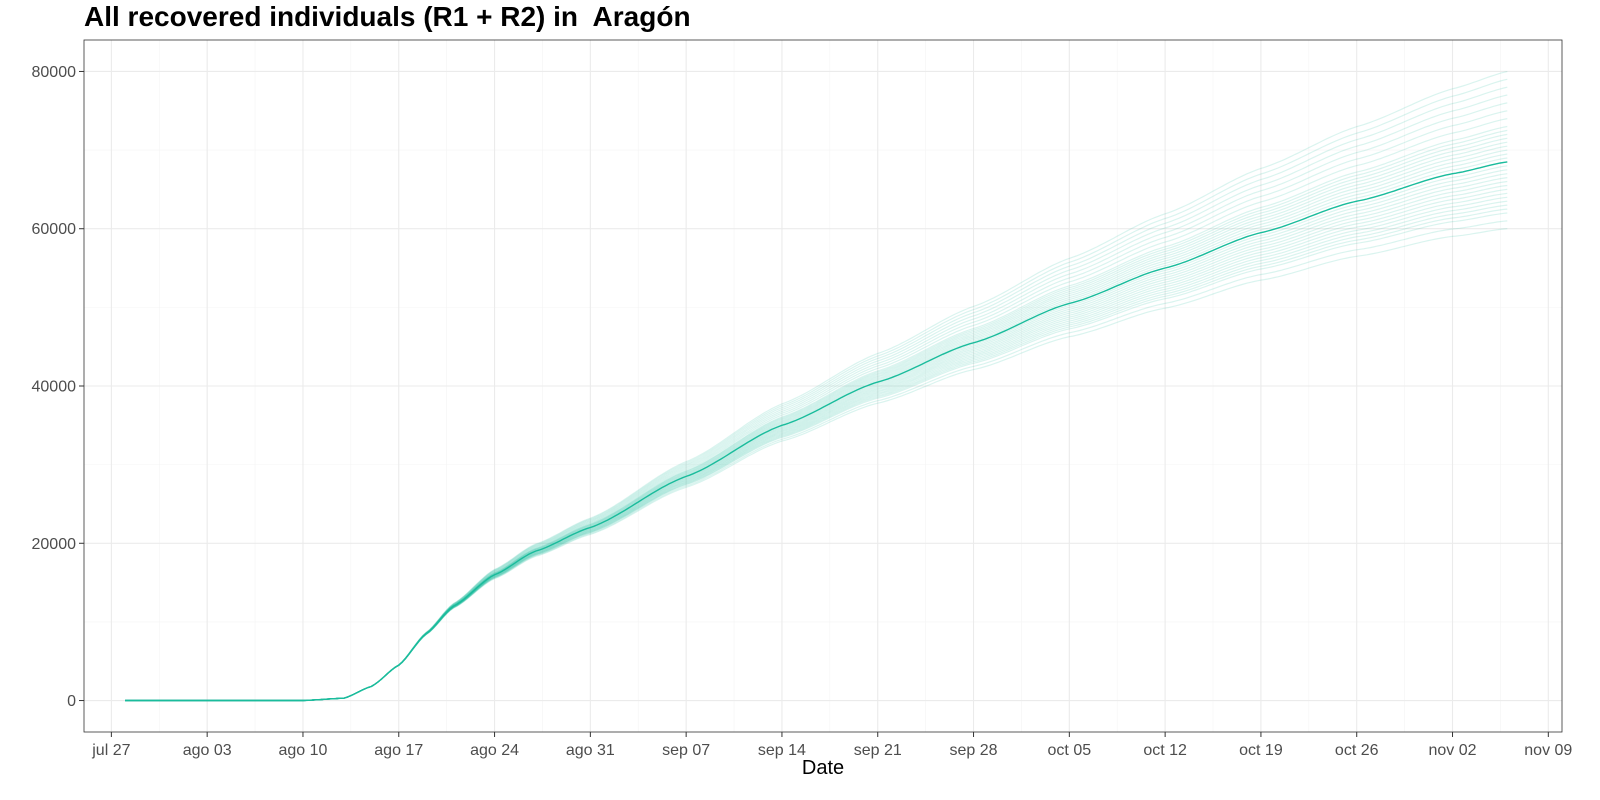 The image size is (1600, 800). I want to click on x-tick-label: nov 02, so click(1452, 750).